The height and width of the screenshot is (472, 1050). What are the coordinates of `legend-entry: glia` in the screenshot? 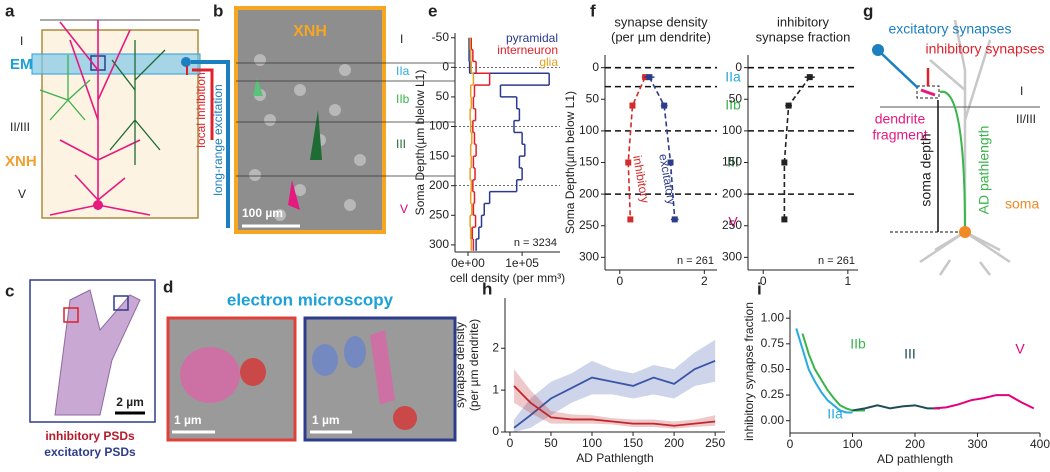 It's located at (548, 62).